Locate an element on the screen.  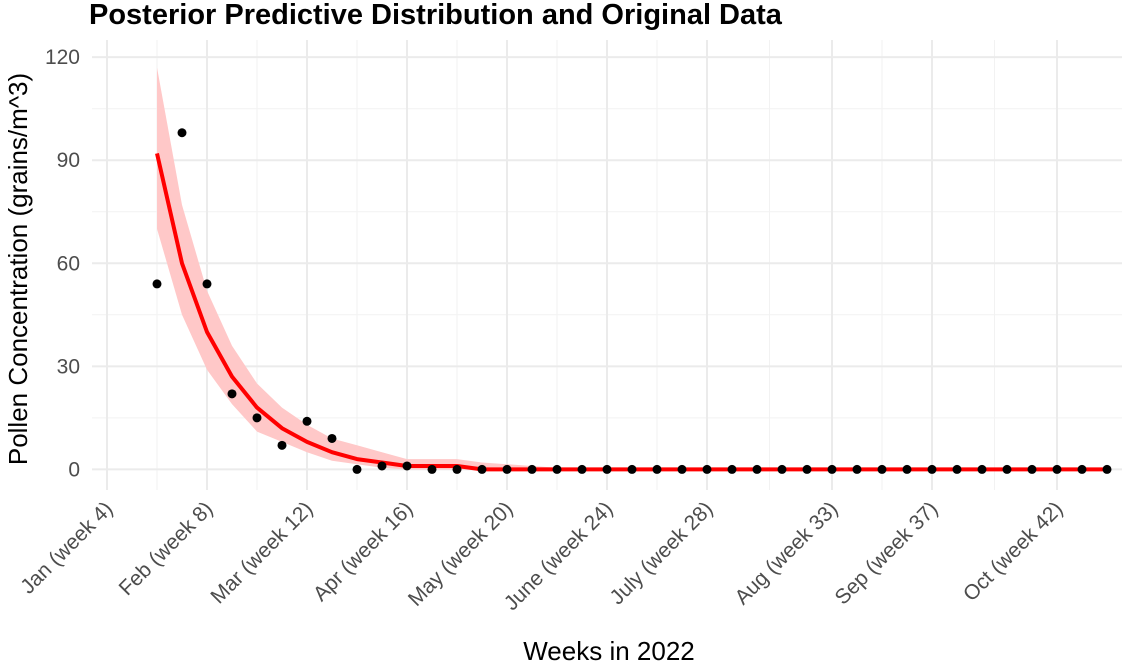
x-tick-label: Jan (week 4) is located at coordinates (66, 547).